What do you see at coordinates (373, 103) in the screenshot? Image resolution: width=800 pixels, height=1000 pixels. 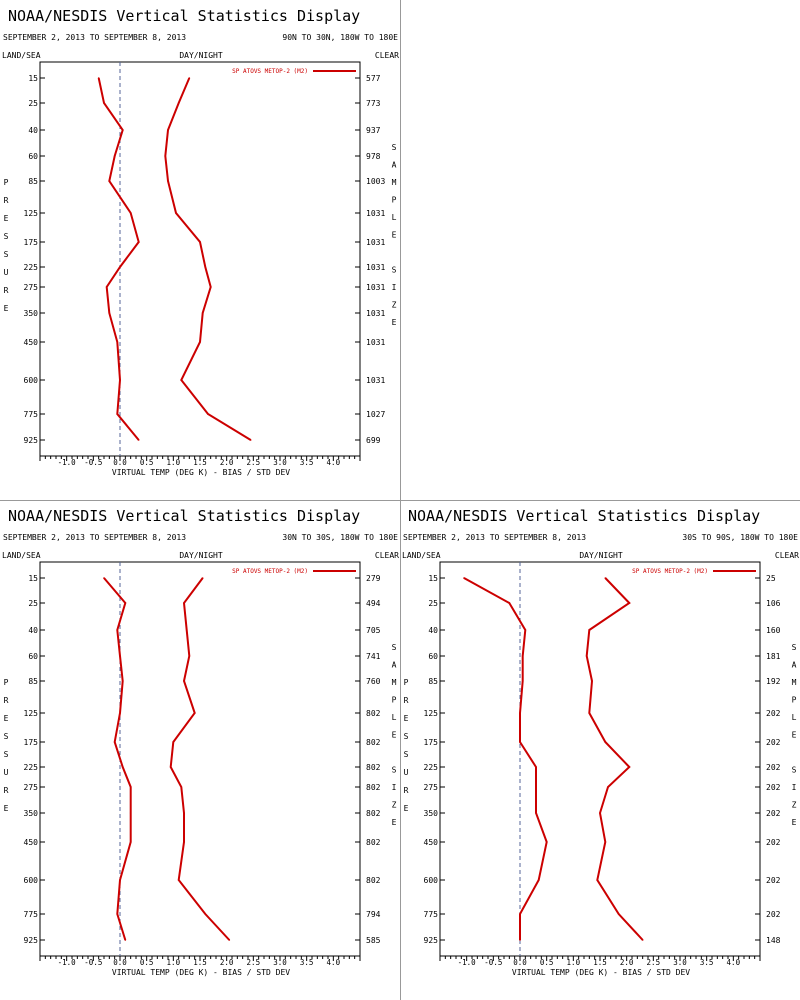 I see `sample-size-label: 773` at bounding box center [373, 103].